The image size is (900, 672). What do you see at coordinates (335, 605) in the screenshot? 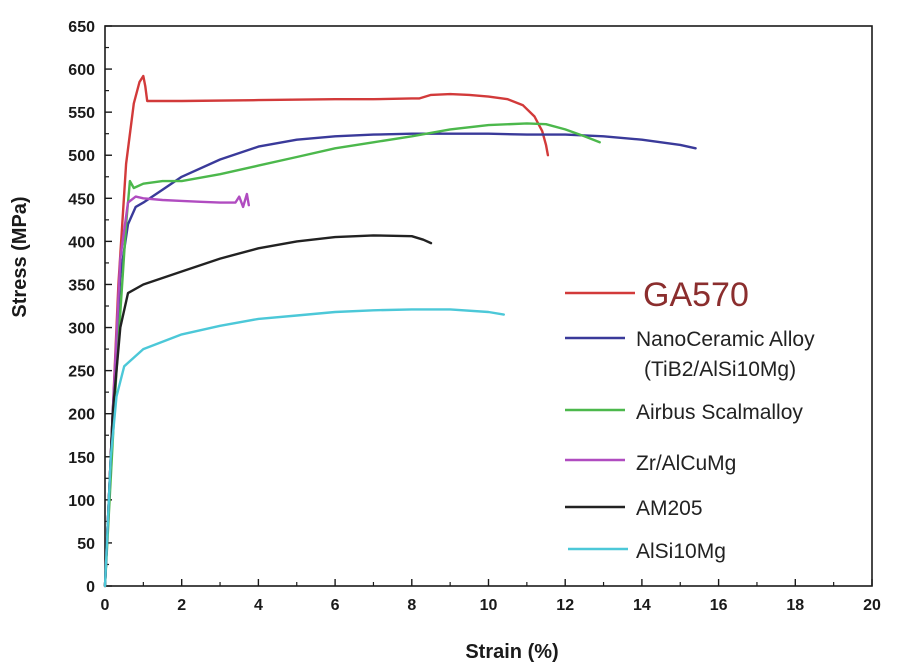
I see `x-tick-label: 6` at bounding box center [335, 605].